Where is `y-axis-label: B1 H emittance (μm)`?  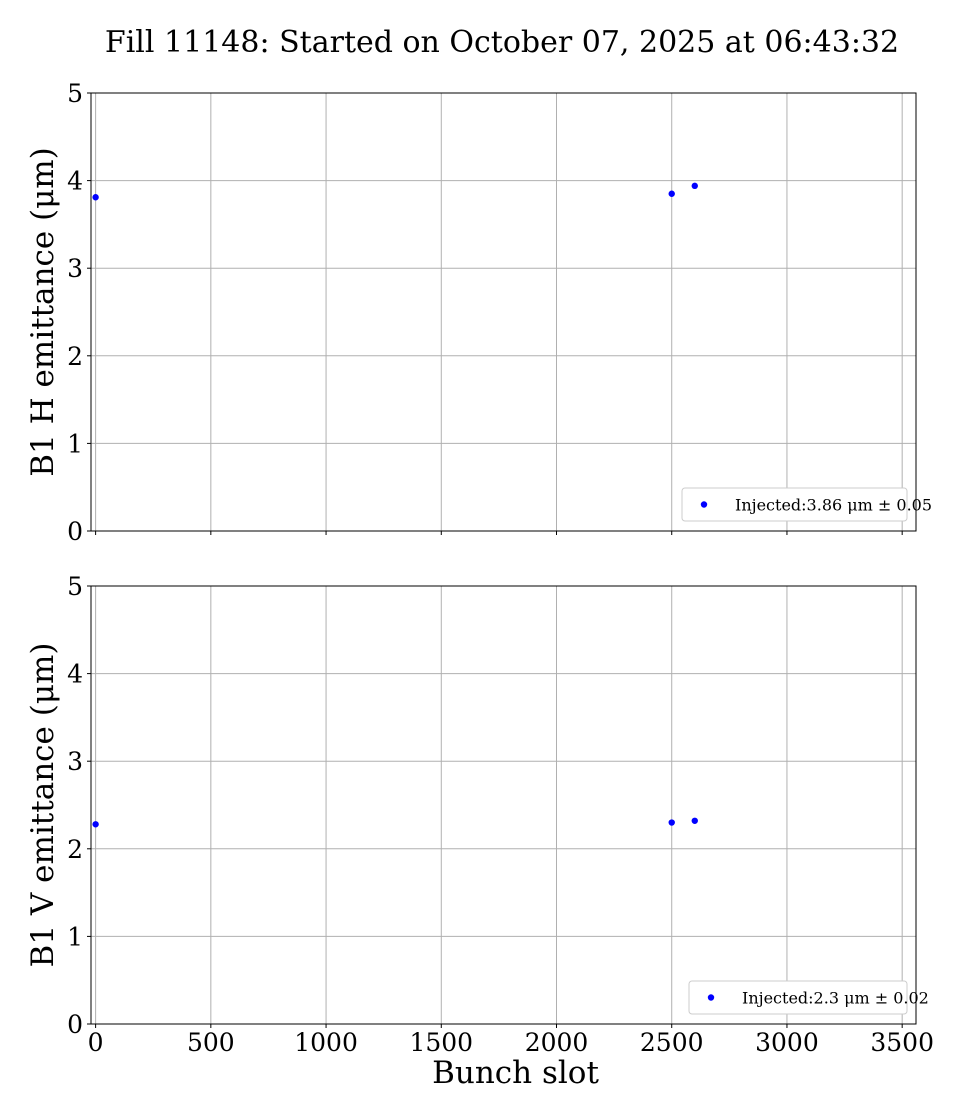 y-axis-label: B1 H emittance (μm) is located at coordinates (43, 312).